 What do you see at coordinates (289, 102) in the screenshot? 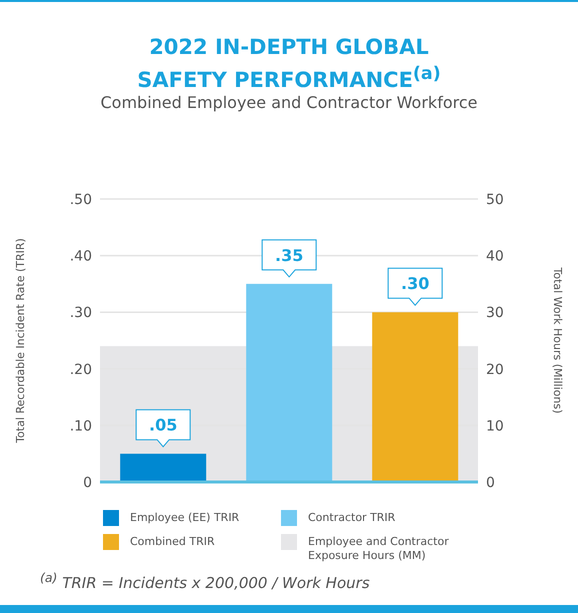
I see `chart-subtitle: Combined Employee and Contractor Workforce` at bounding box center [289, 102].